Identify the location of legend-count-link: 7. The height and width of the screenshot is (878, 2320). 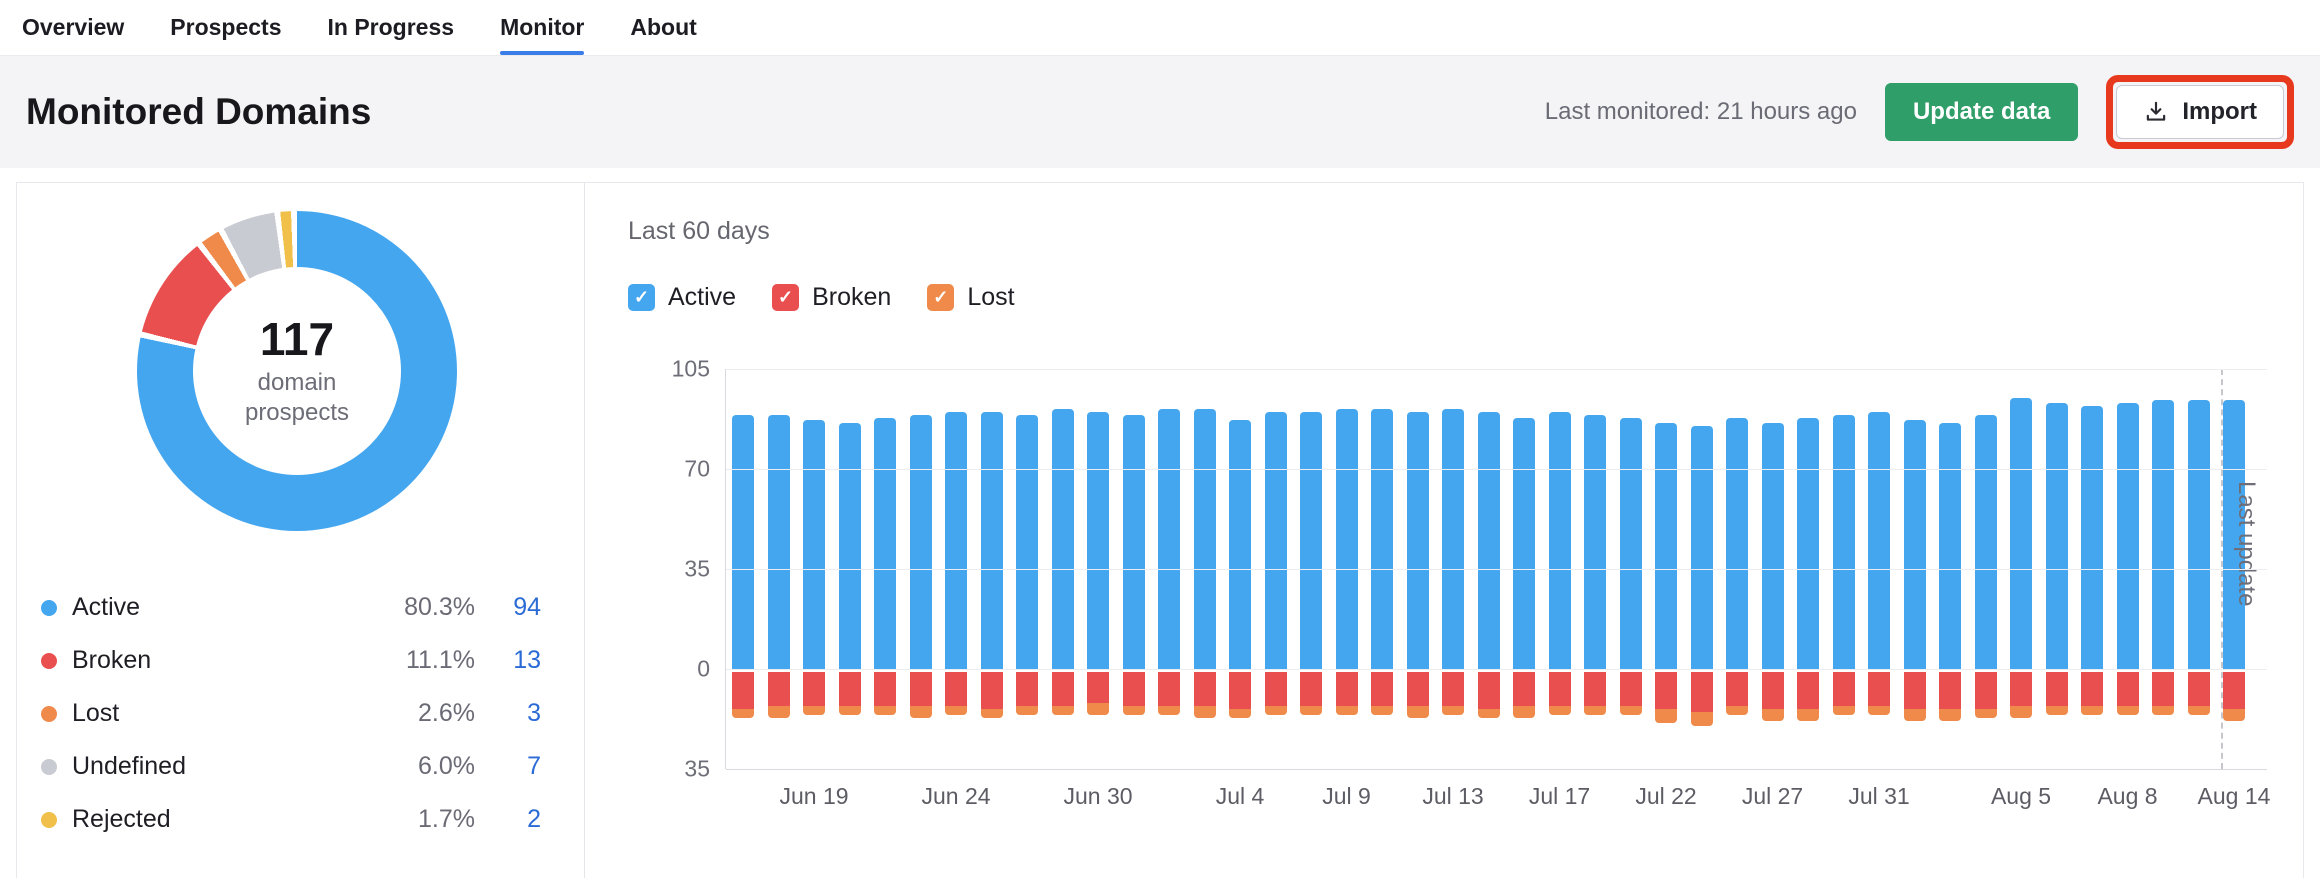
(534, 766).